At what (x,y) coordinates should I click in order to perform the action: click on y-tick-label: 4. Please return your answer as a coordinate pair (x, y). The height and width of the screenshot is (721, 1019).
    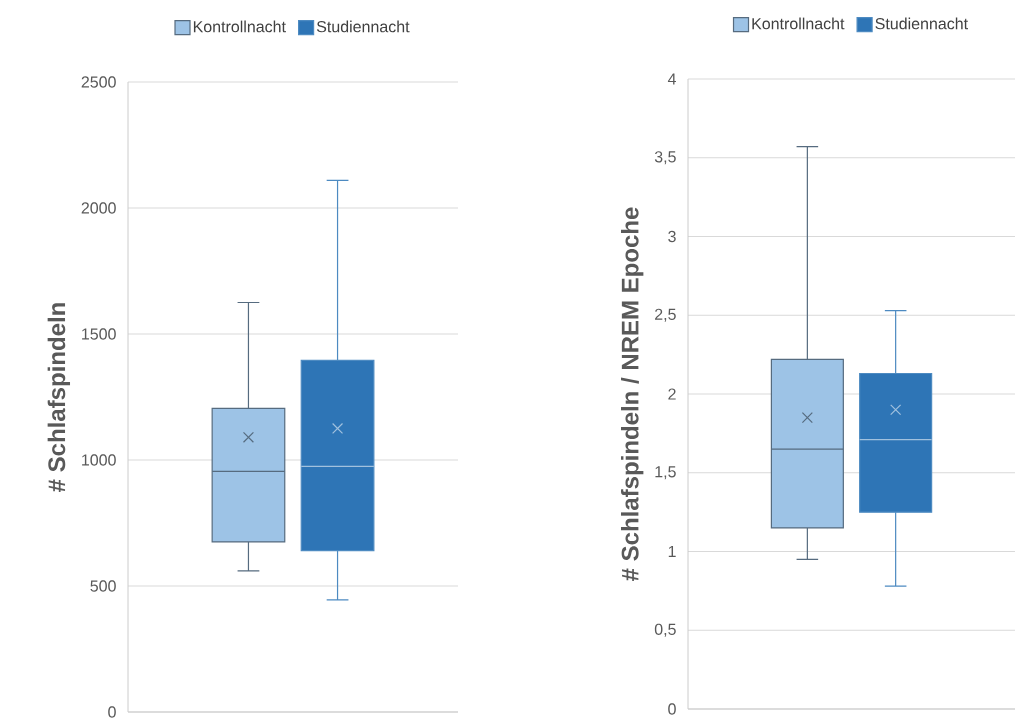
    Looking at the image, I should click on (671, 79).